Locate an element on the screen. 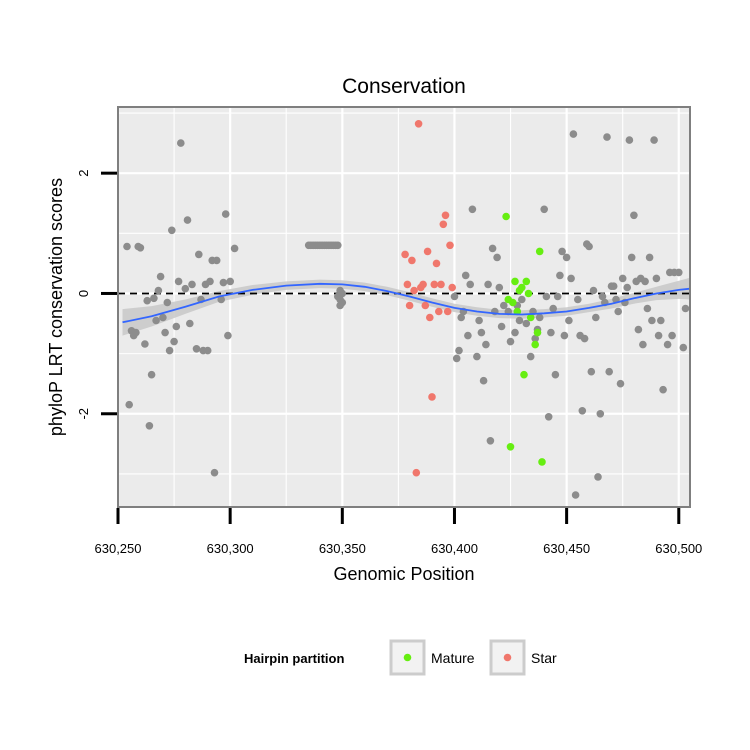  y-tick-label: 0 is located at coordinates (83, 293).